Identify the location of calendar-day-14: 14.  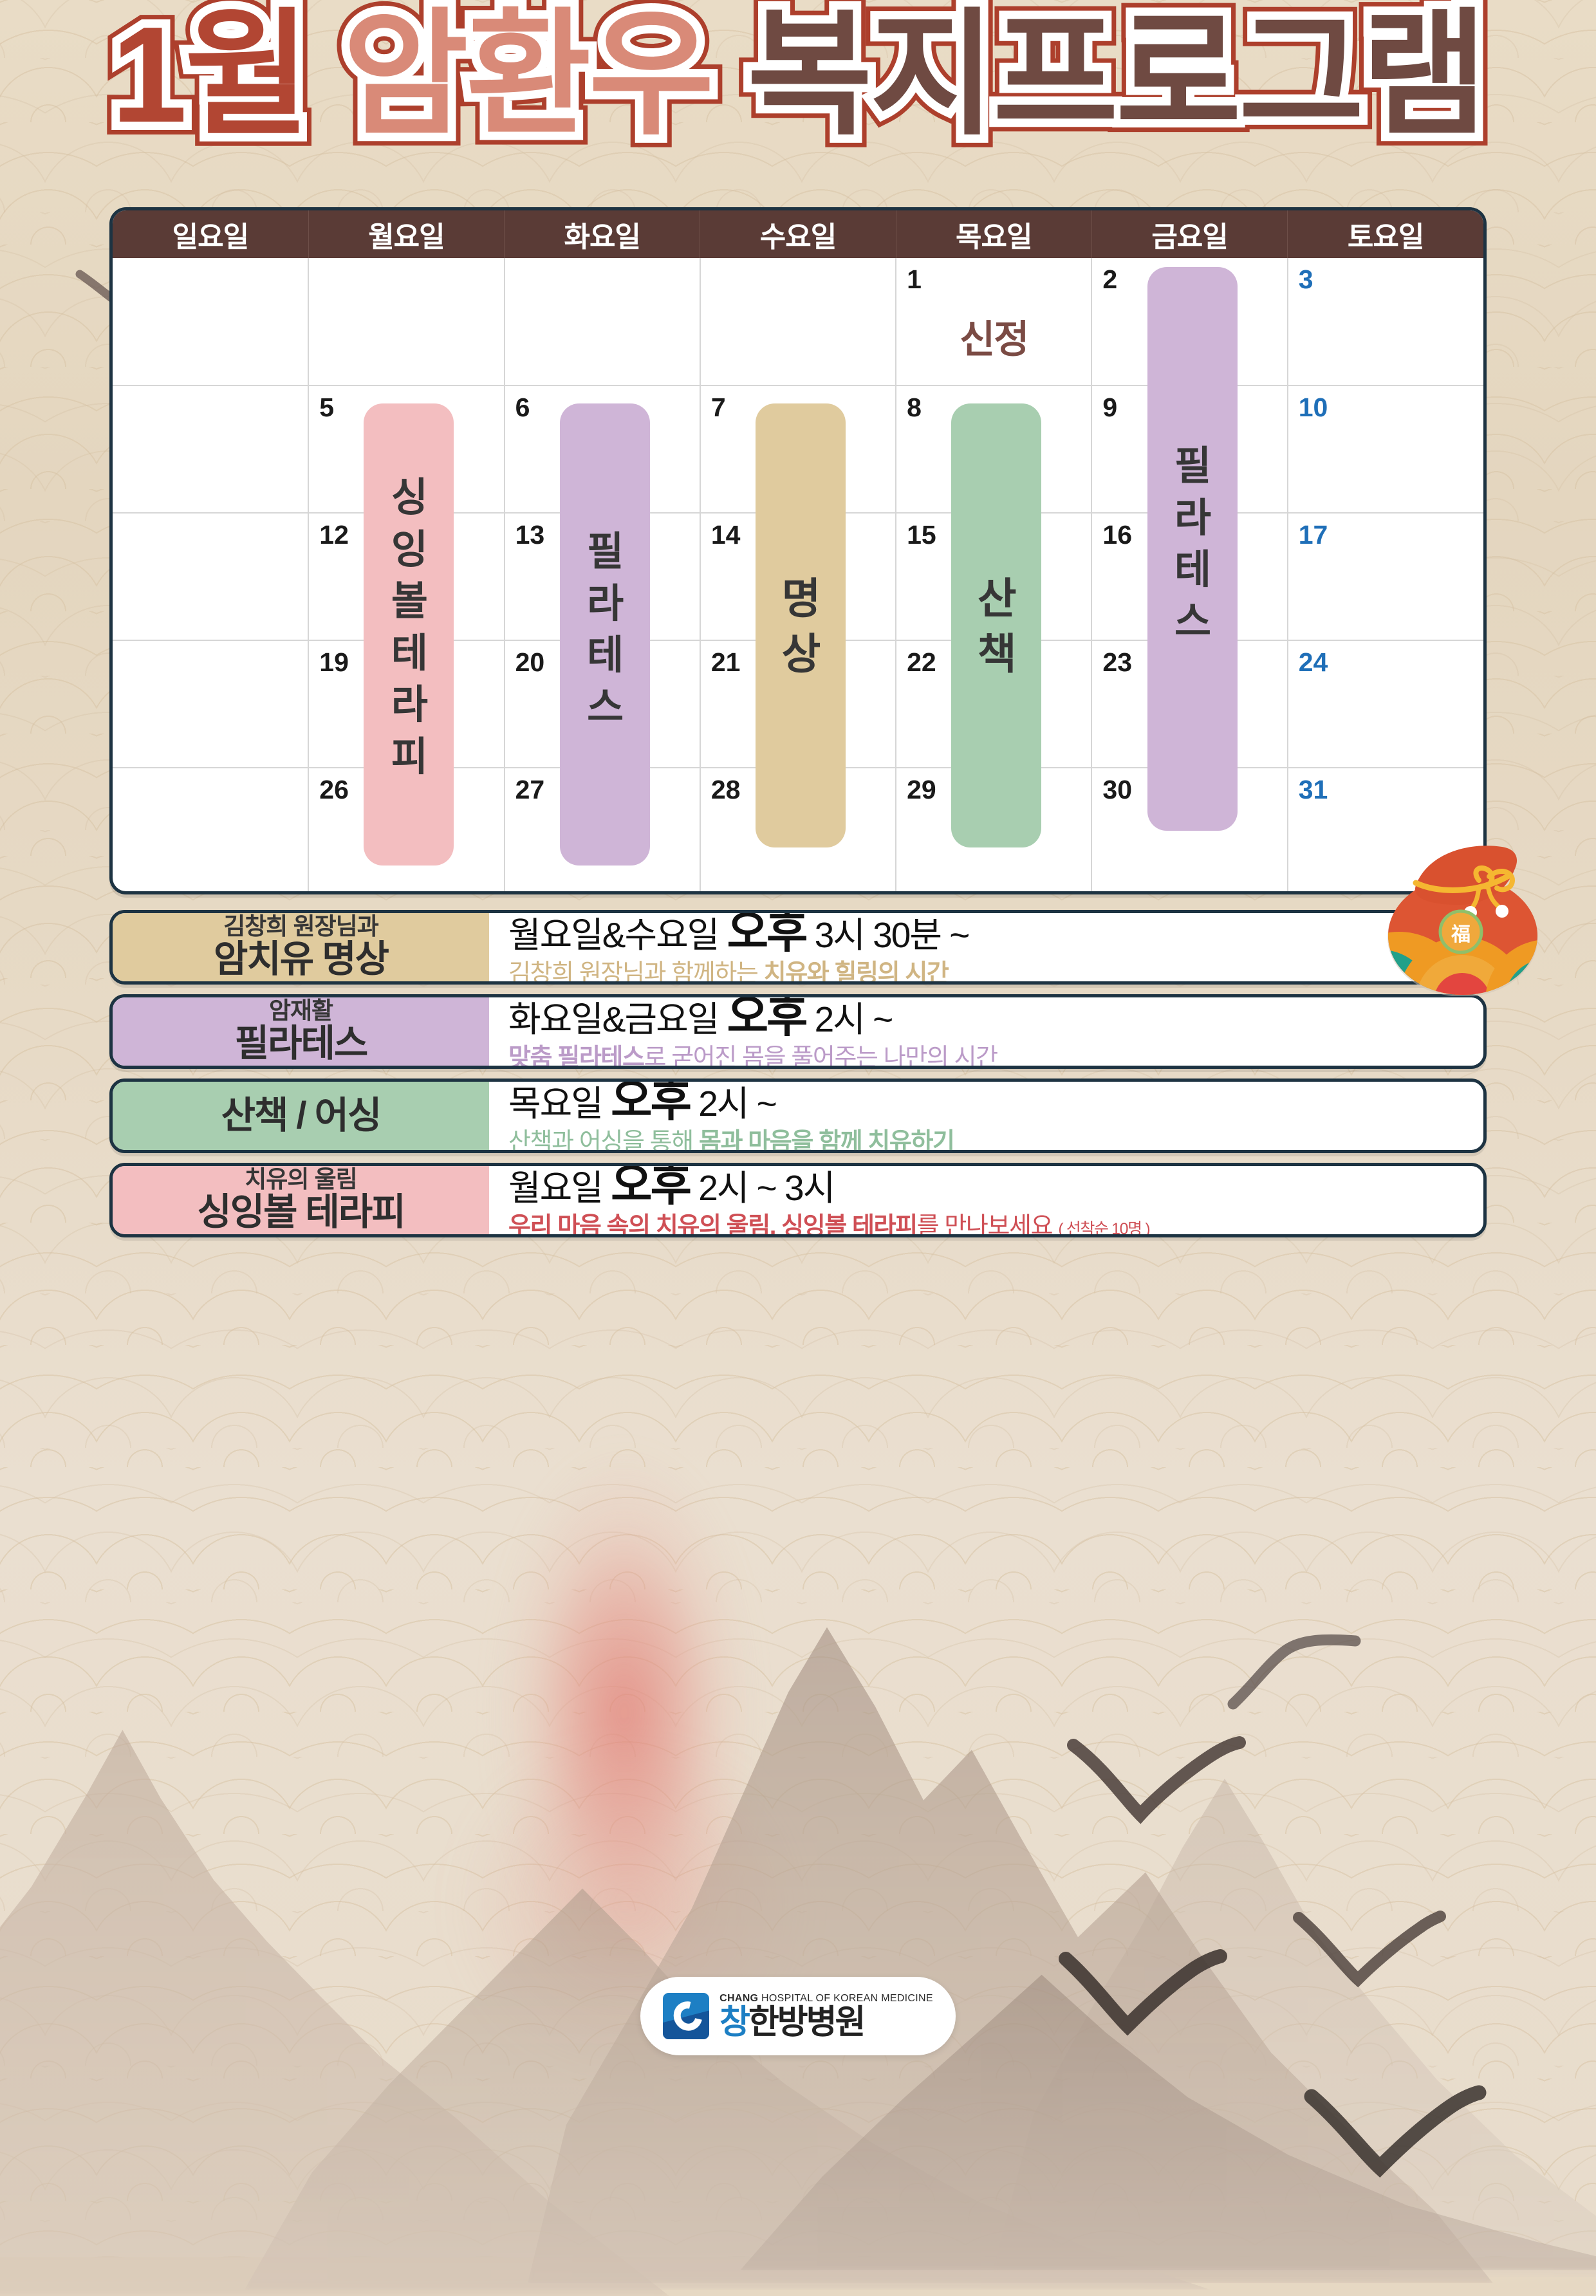
(798, 577).